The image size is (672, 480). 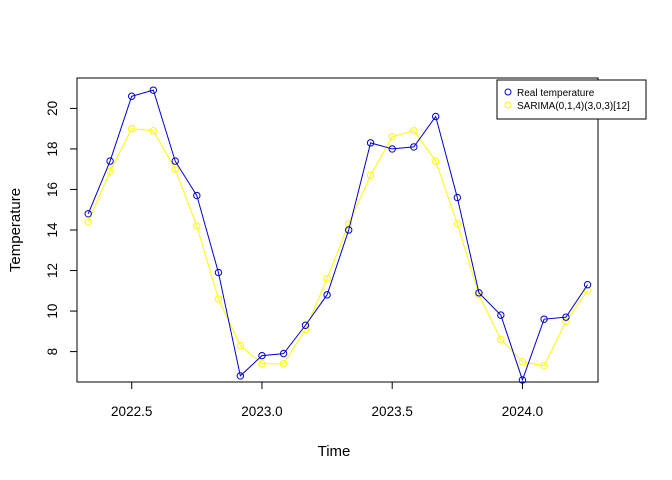 What do you see at coordinates (52, 270) in the screenshot?
I see `y-tick-label: 12` at bounding box center [52, 270].